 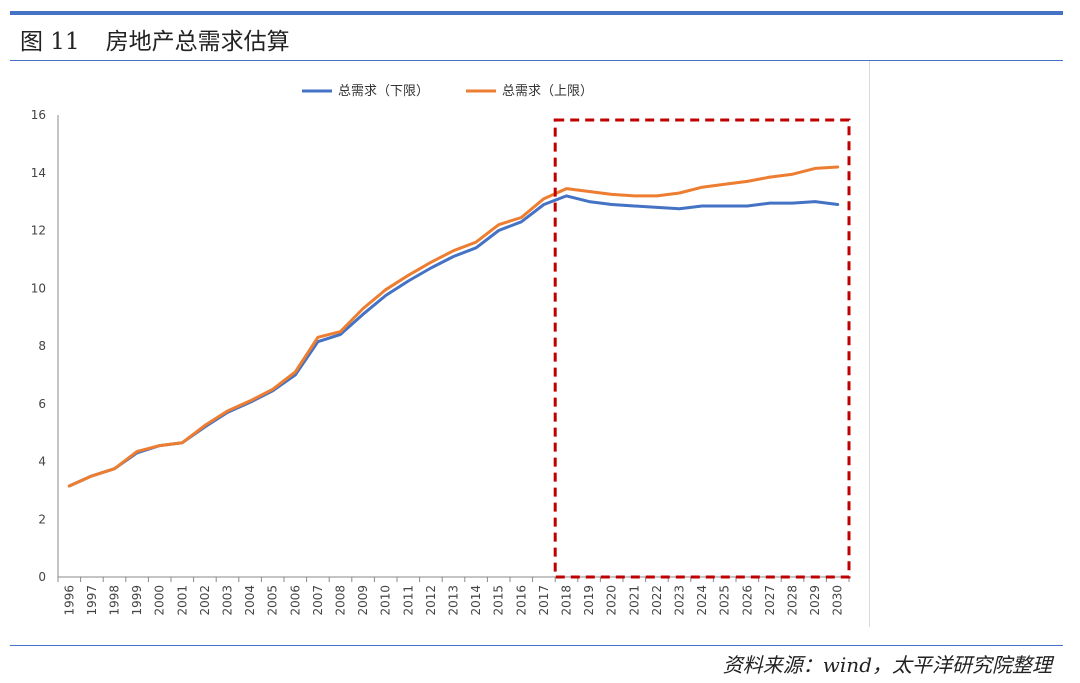 I want to click on title-rule, so click(x=536, y=60).